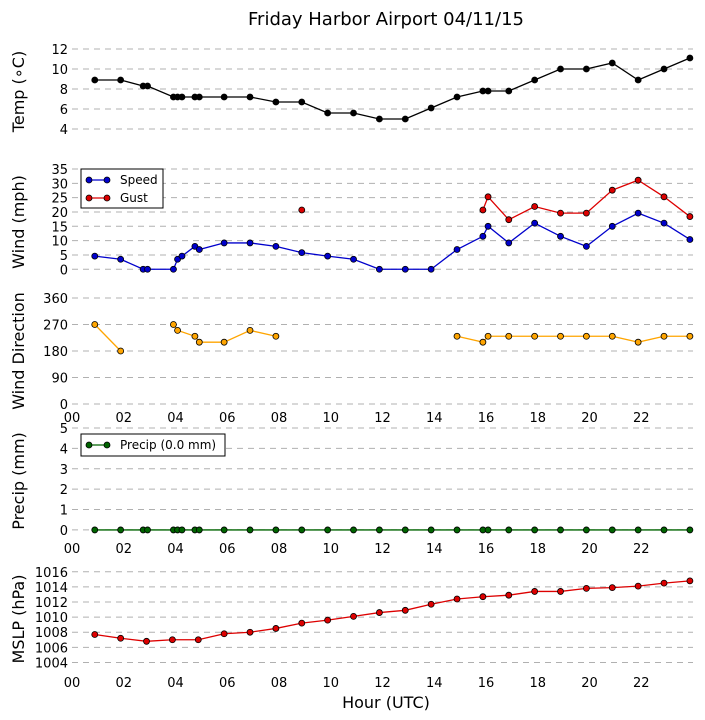  Describe the element at coordinates (227, 549) in the screenshot. I see `x-tick-label: 06` at that location.